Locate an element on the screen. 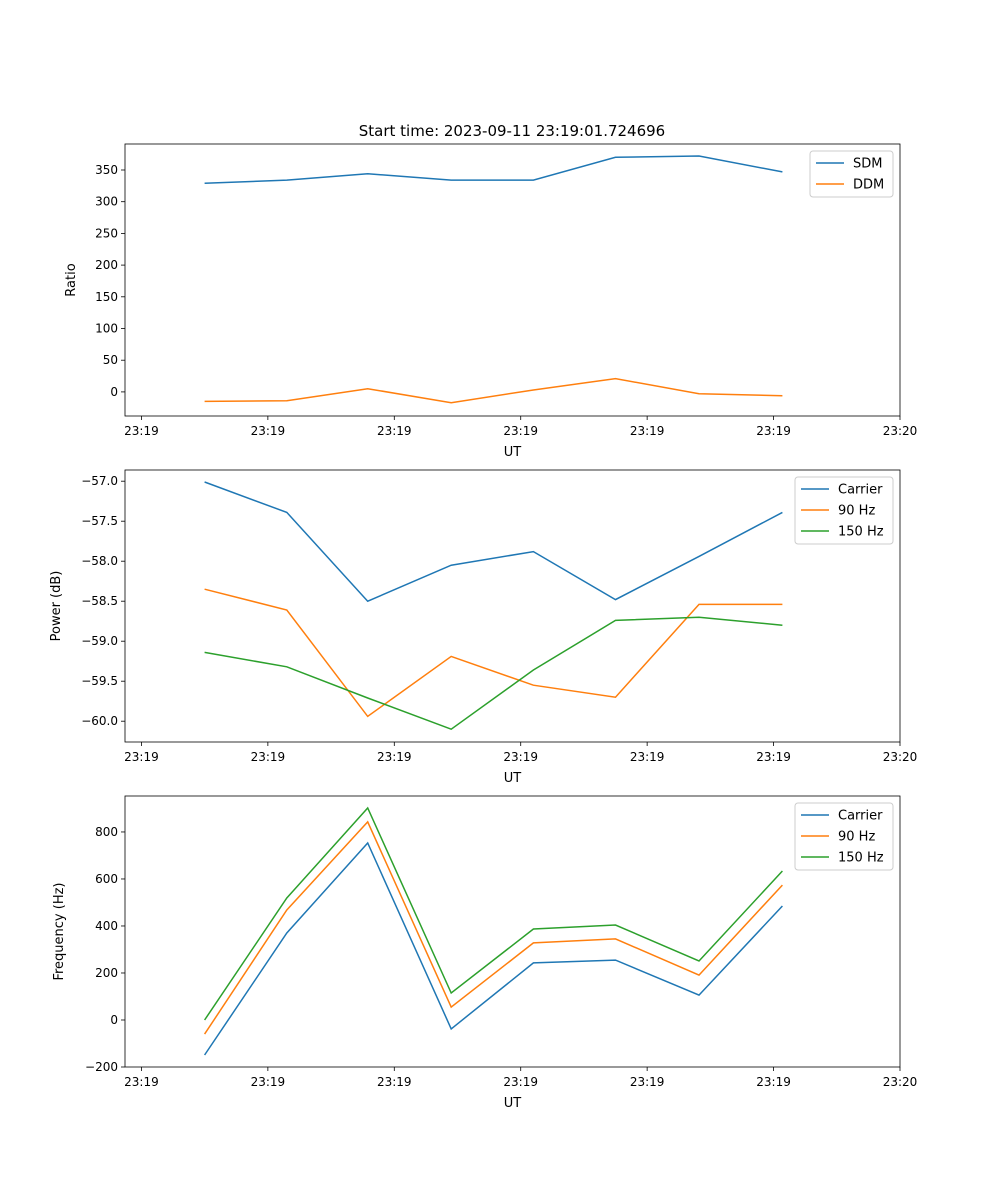 Image resolution: width=1000 pixels, height=1200 pixels. y-tick-label: 150 is located at coordinates (106, 297).